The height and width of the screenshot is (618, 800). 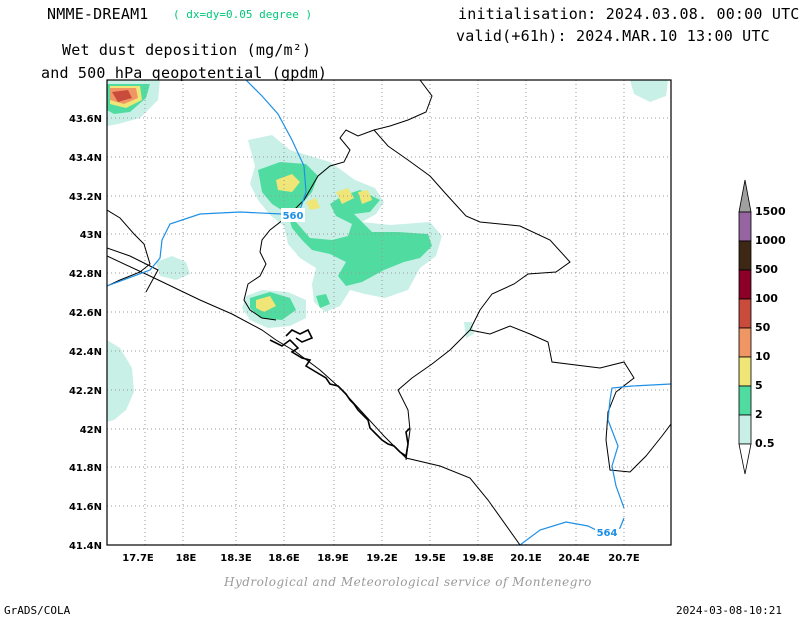 I want to click on contour-label-560: 560, so click(x=293, y=216).